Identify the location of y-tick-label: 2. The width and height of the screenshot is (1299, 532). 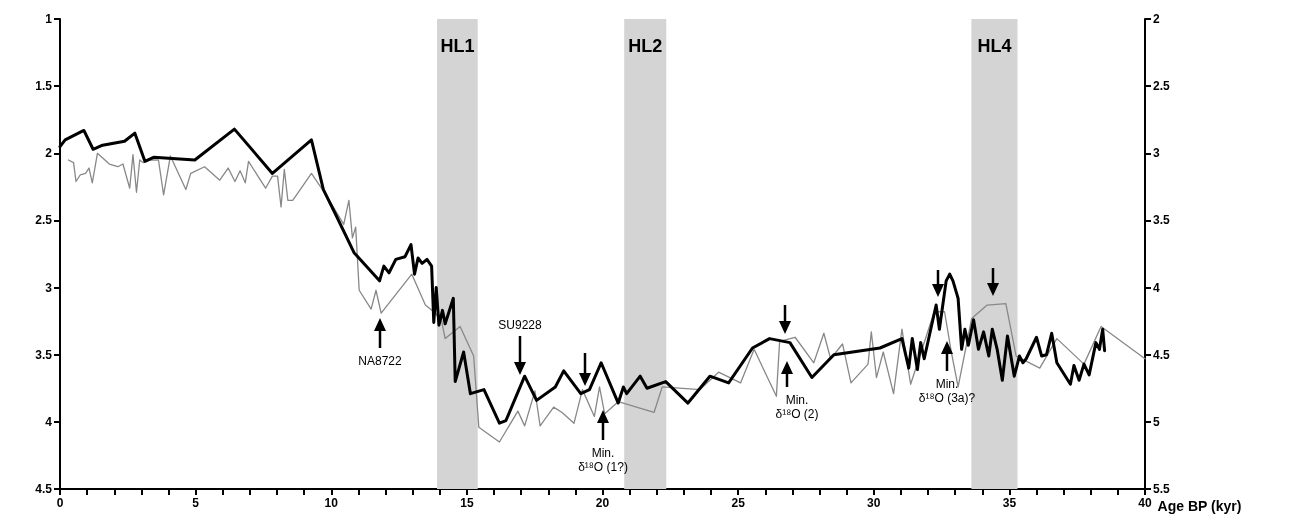
(49, 153).